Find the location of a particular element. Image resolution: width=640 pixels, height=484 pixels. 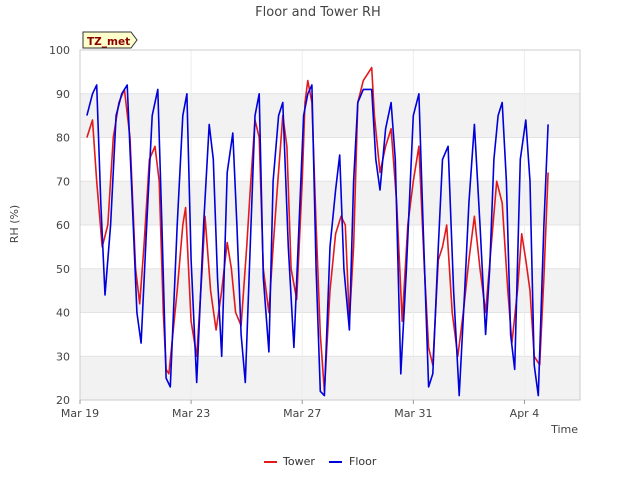

y-tick-label-30: 30 is located at coordinates (63, 356).